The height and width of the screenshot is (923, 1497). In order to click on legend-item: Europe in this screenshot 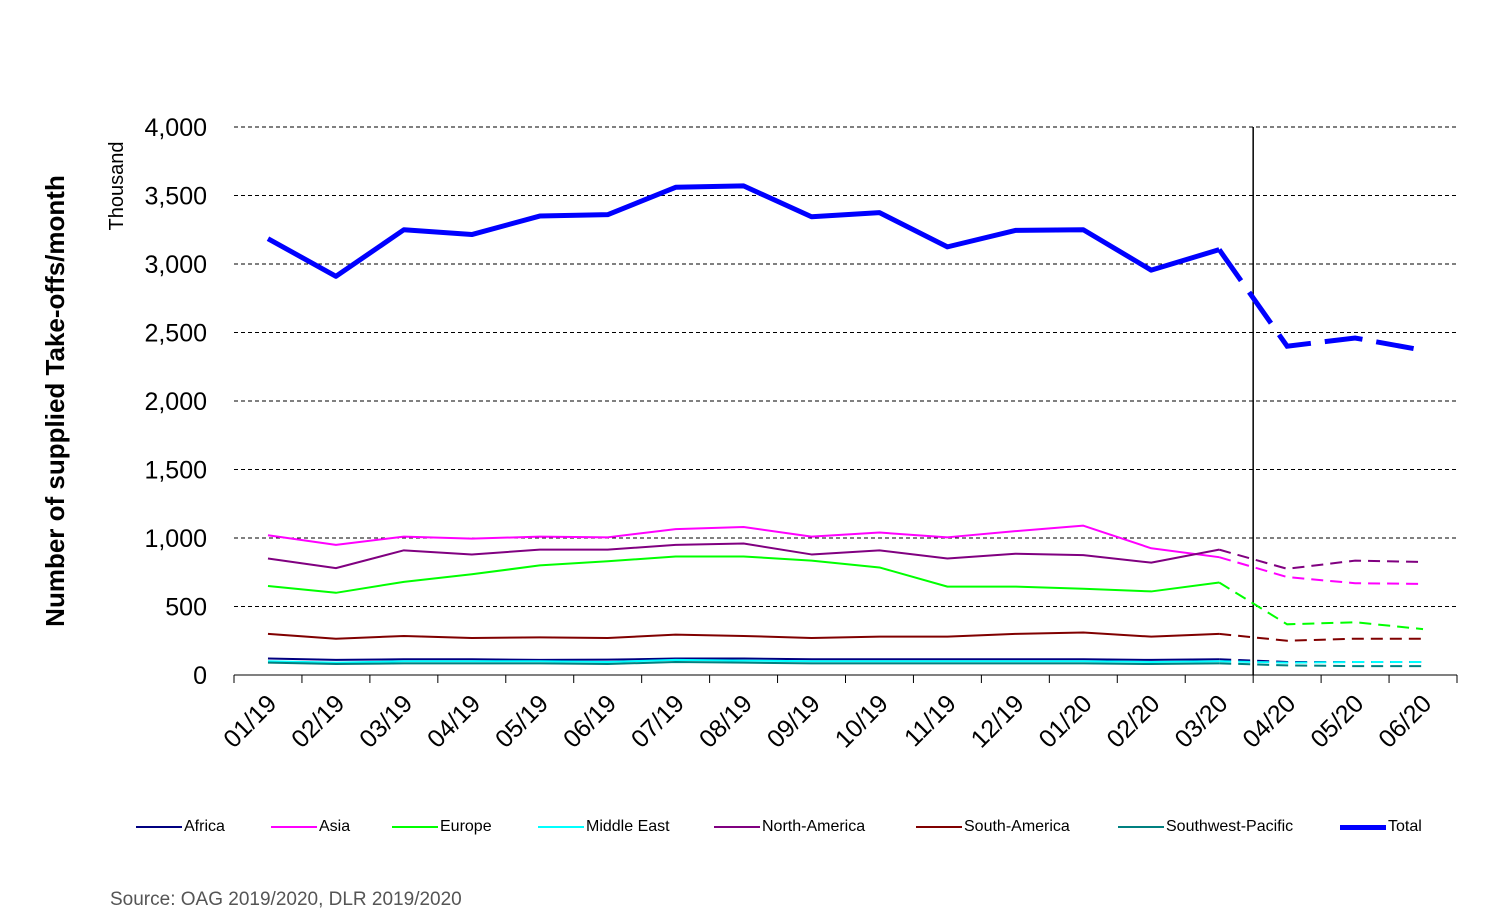, I will do `click(442, 827)`.